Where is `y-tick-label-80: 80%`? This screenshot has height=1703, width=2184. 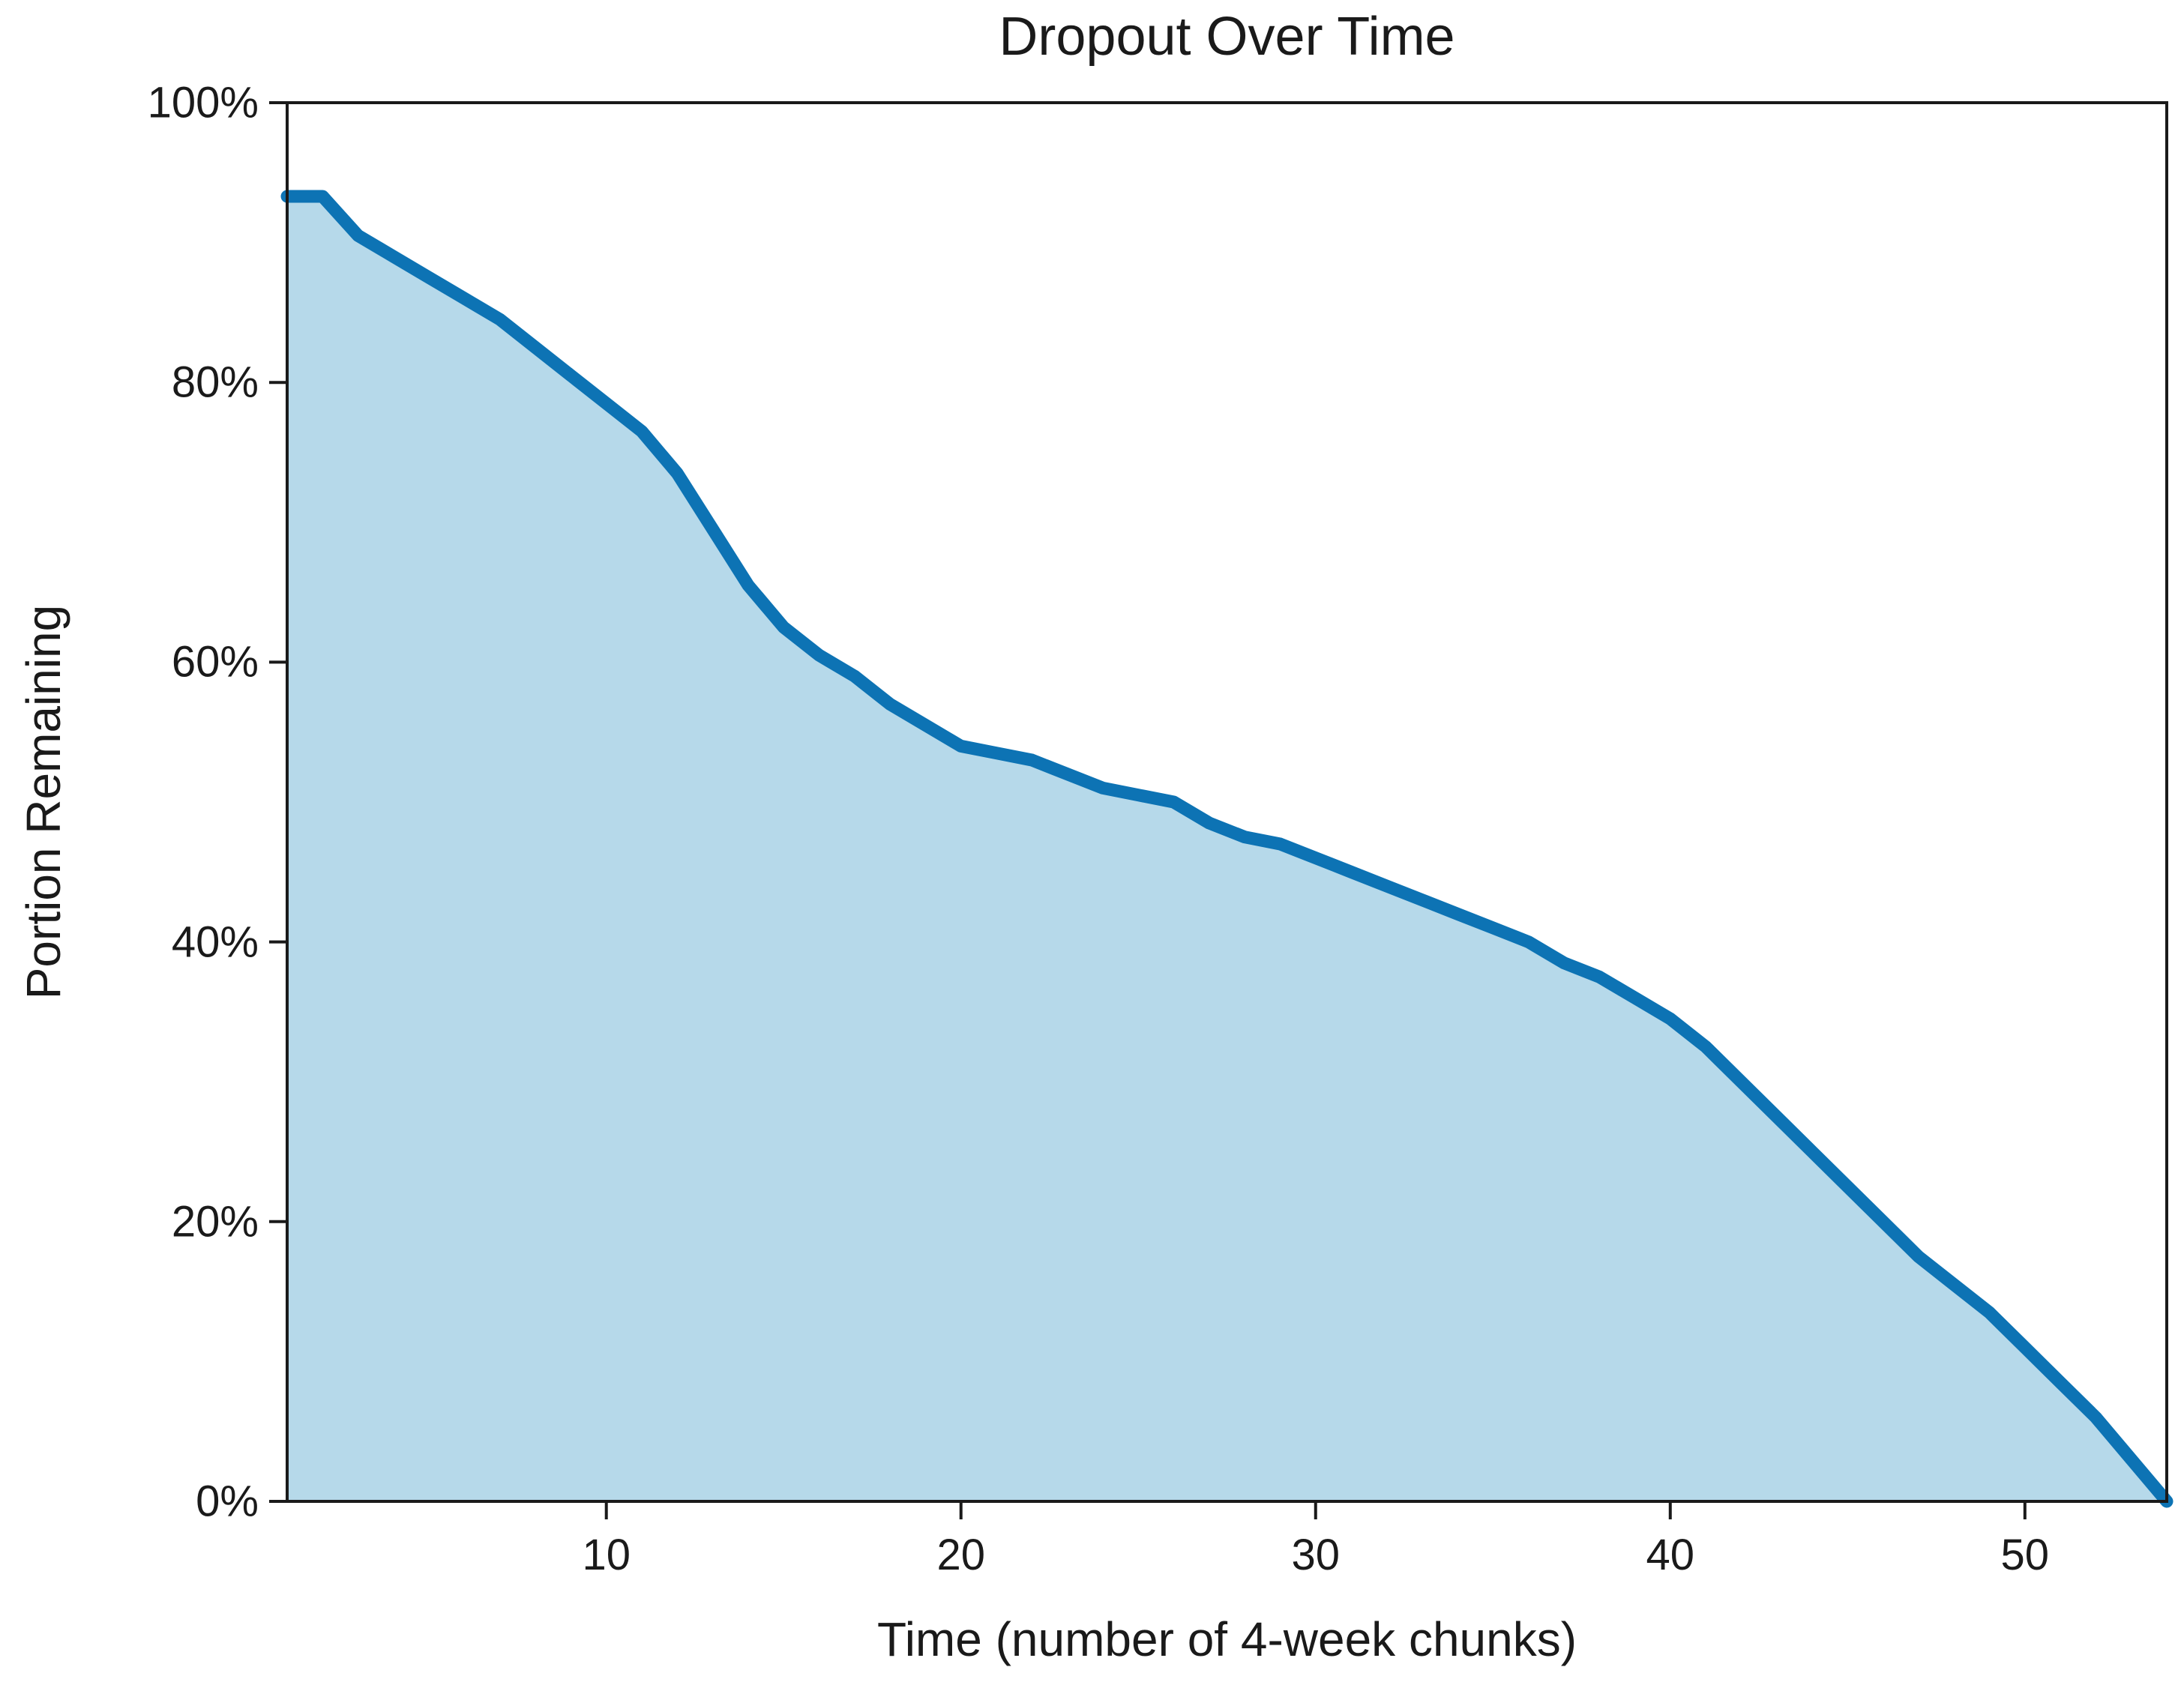 y-tick-label-80: 80% is located at coordinates (215, 382).